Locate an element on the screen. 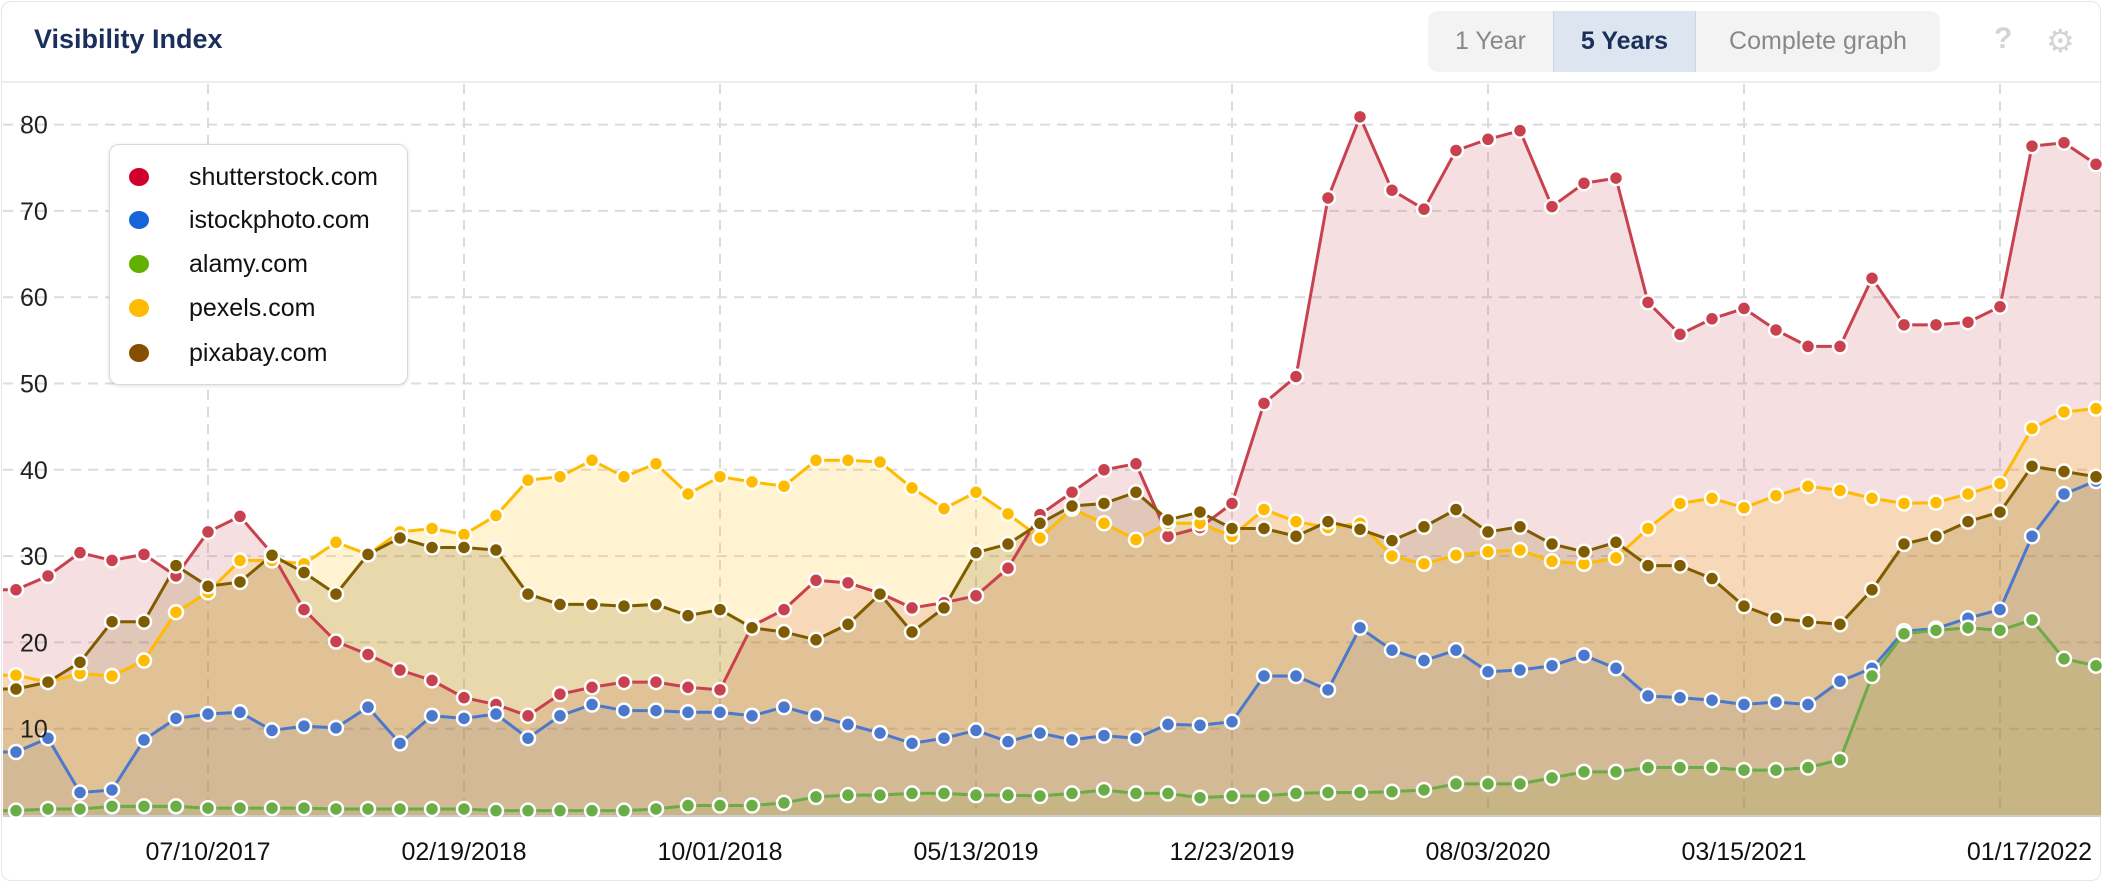 This screenshot has width=2104, height=884. header-divider is located at coordinates (1052, 82).